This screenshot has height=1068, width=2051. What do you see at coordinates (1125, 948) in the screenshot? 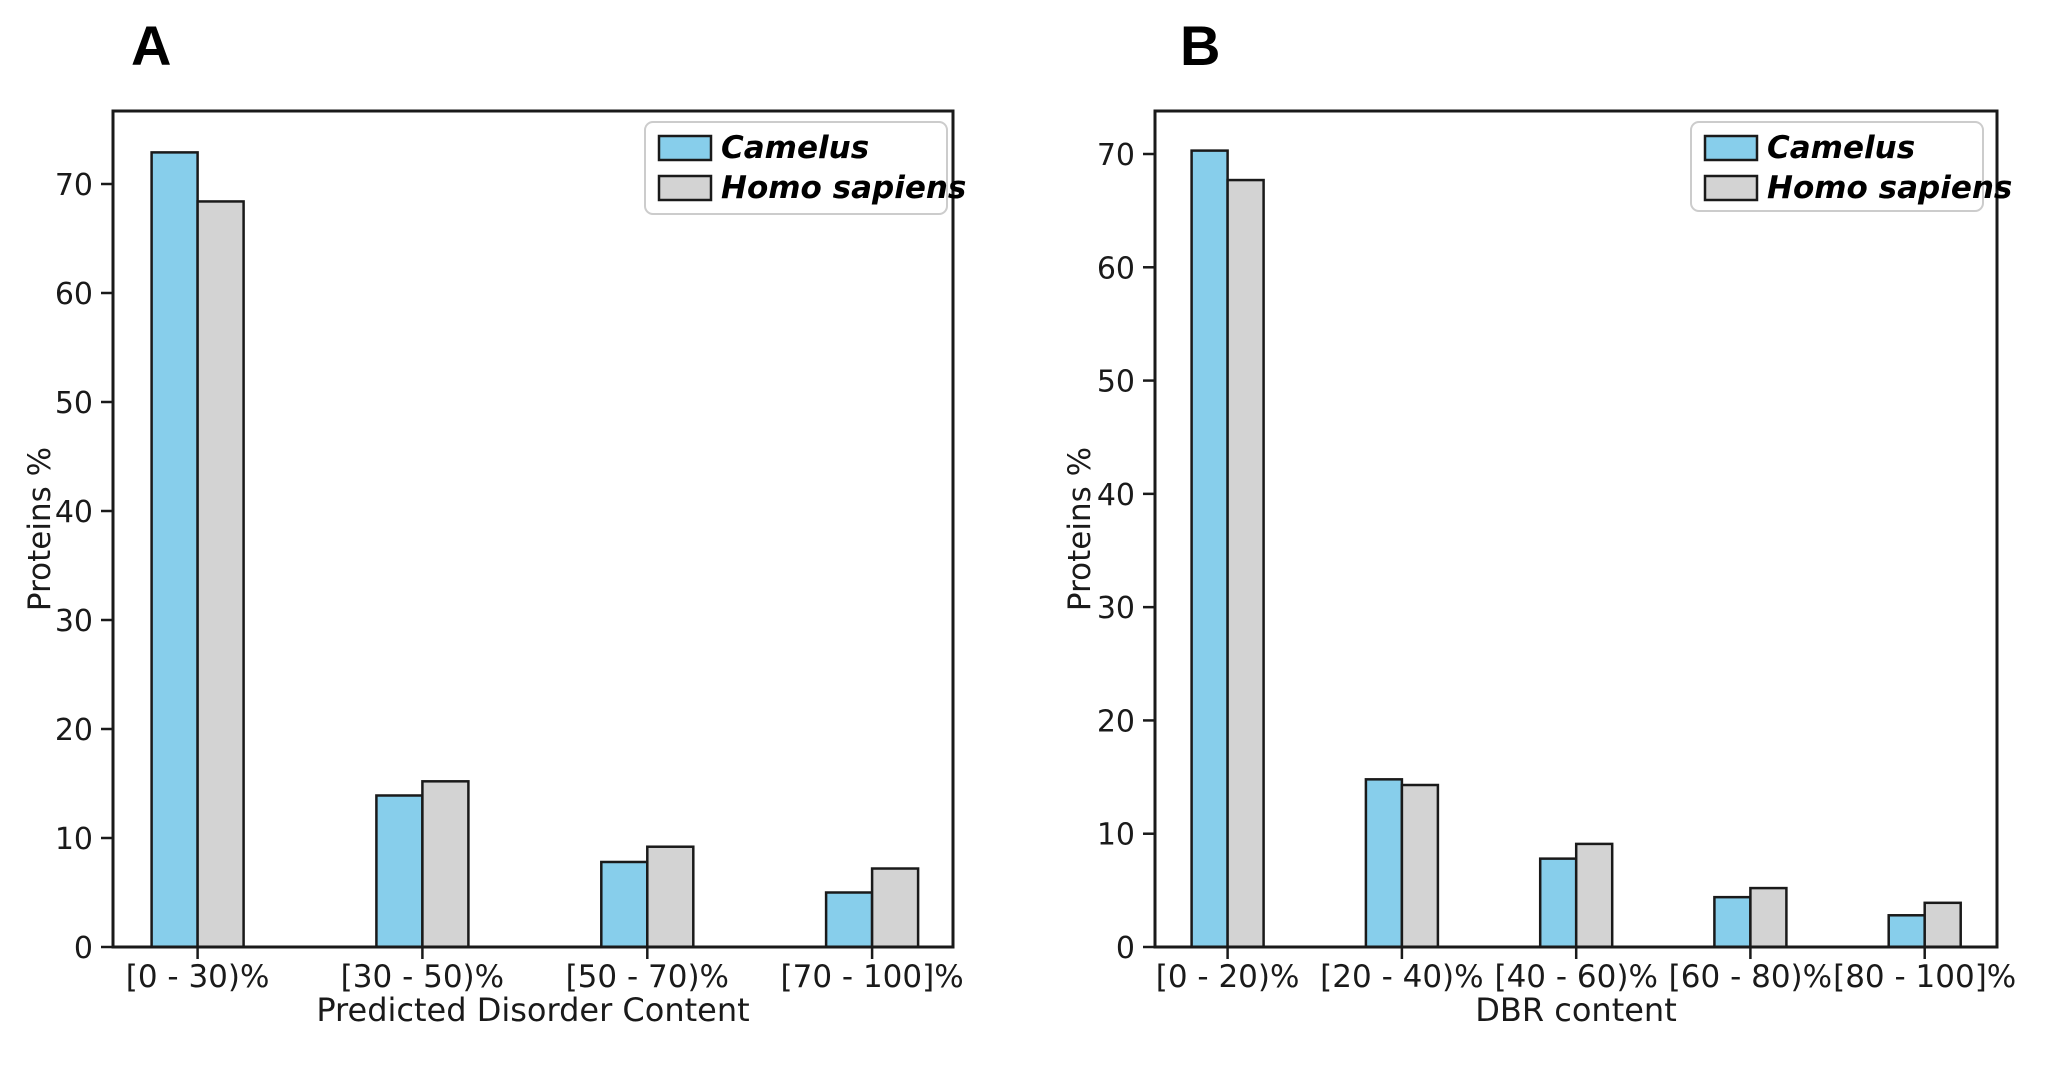
I see `panel-b-ytick-0-label: 0` at bounding box center [1125, 948].